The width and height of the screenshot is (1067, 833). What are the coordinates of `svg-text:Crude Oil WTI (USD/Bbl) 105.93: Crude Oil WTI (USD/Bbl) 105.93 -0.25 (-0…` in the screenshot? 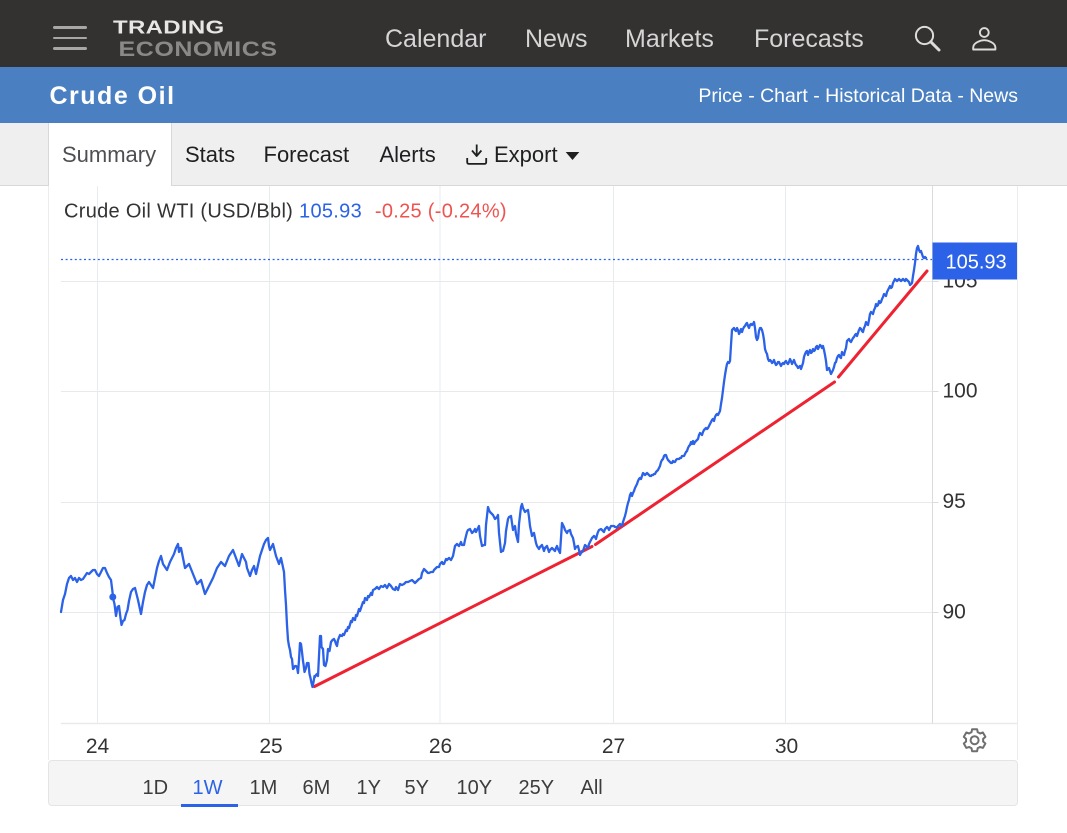 It's located at (285, 212).